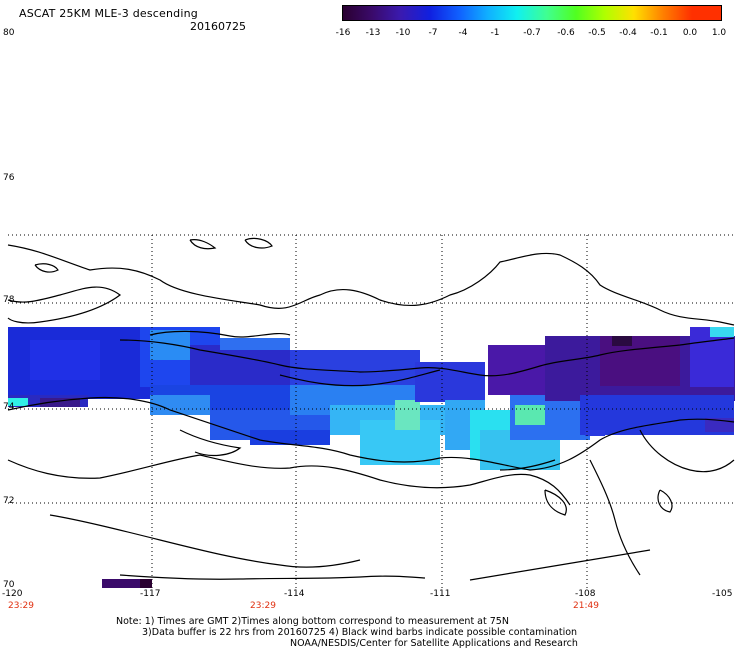 This screenshot has width=740, height=650. What do you see at coordinates (495, 33) in the screenshot?
I see `colorbar-label: -1` at bounding box center [495, 33].